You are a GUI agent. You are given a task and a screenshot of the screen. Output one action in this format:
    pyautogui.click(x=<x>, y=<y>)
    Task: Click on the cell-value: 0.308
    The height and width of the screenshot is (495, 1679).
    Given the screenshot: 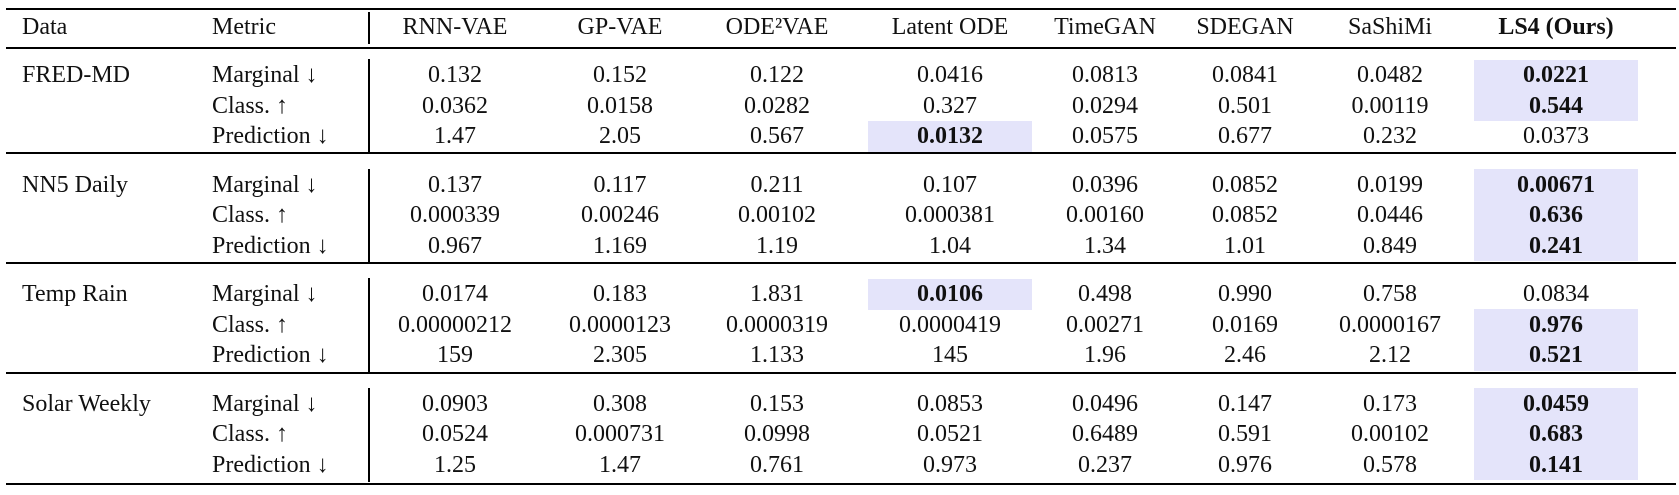 What is the action you would take?
    pyautogui.click(x=620, y=403)
    